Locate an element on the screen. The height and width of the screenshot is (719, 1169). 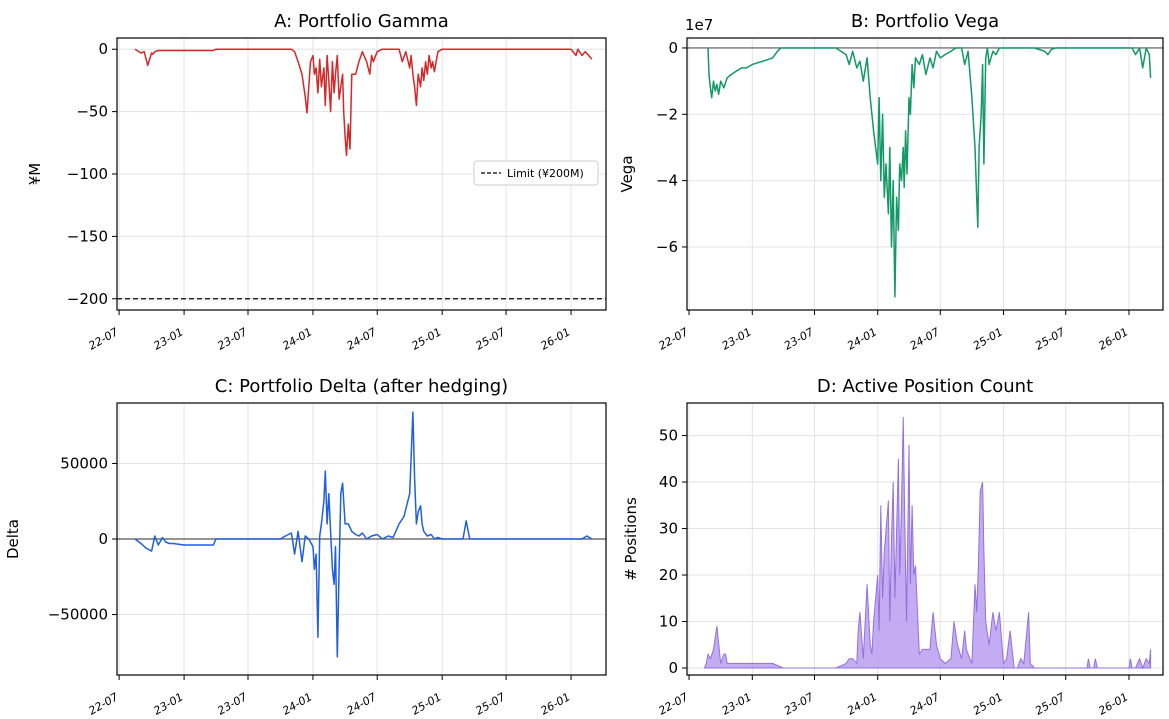
legend-box is located at coordinates (536, 173).